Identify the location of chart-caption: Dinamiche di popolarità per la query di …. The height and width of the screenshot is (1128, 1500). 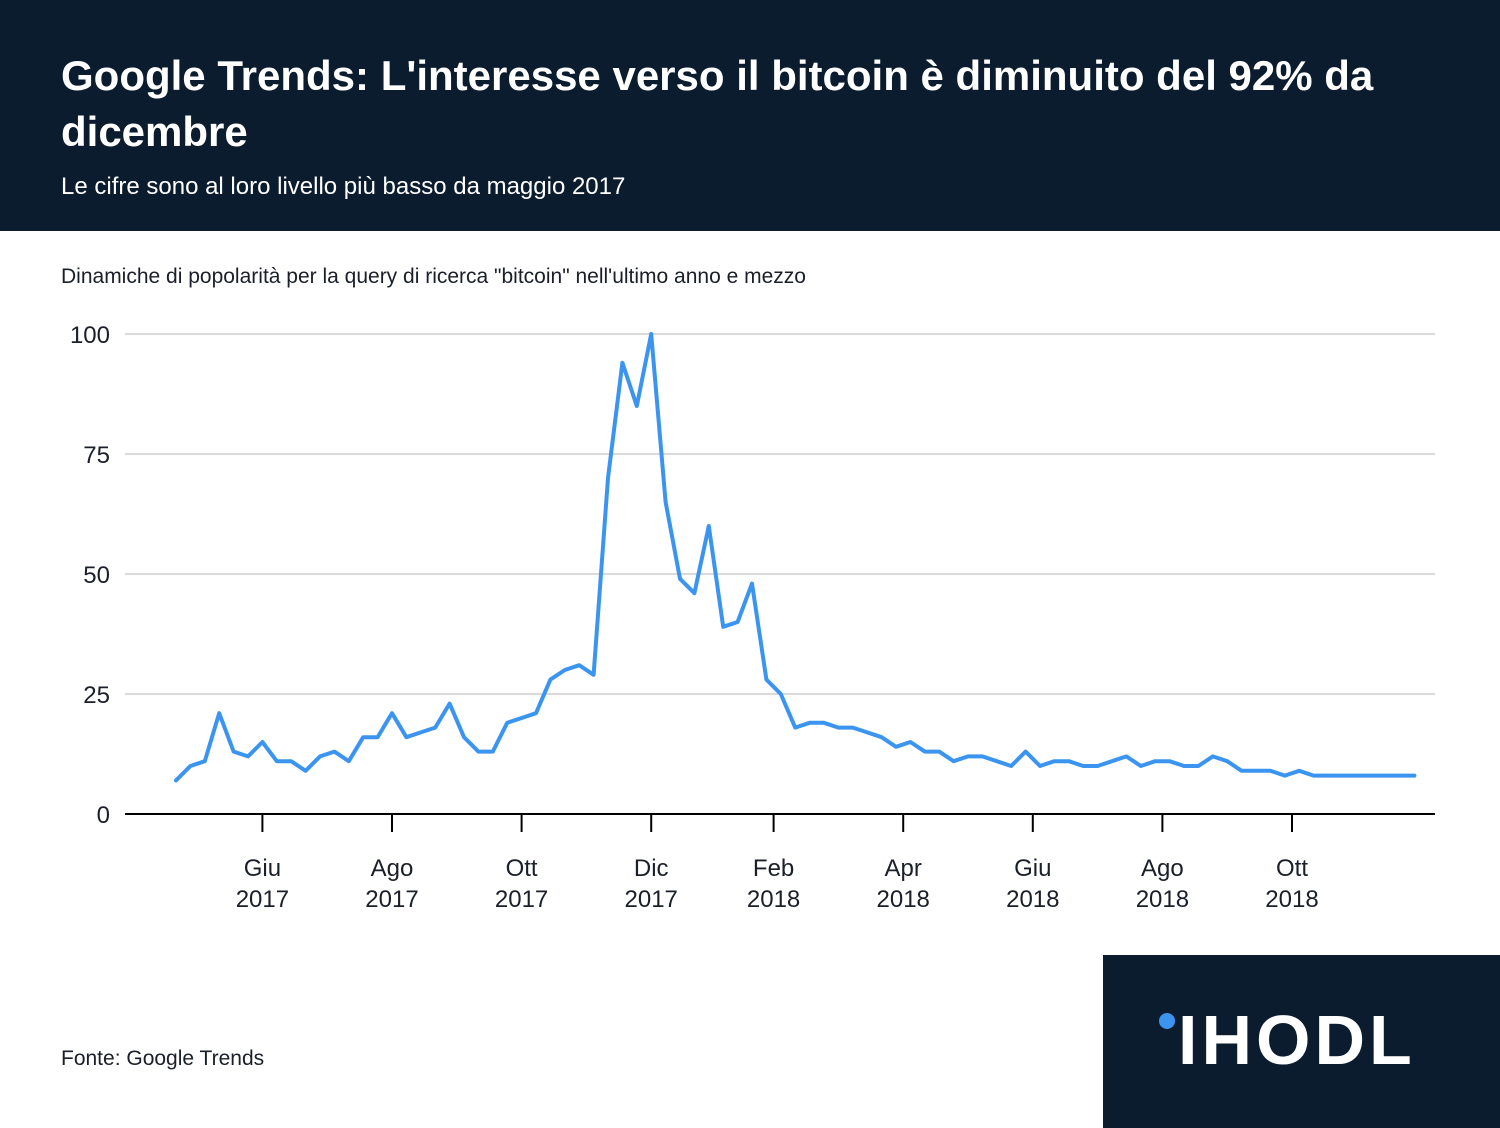
(433, 276).